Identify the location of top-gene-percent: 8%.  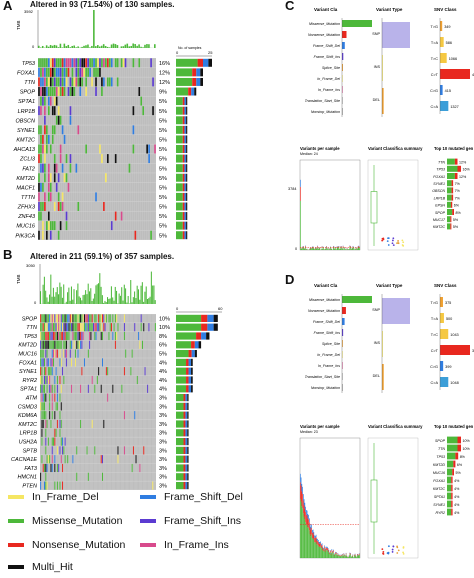
(463, 457).